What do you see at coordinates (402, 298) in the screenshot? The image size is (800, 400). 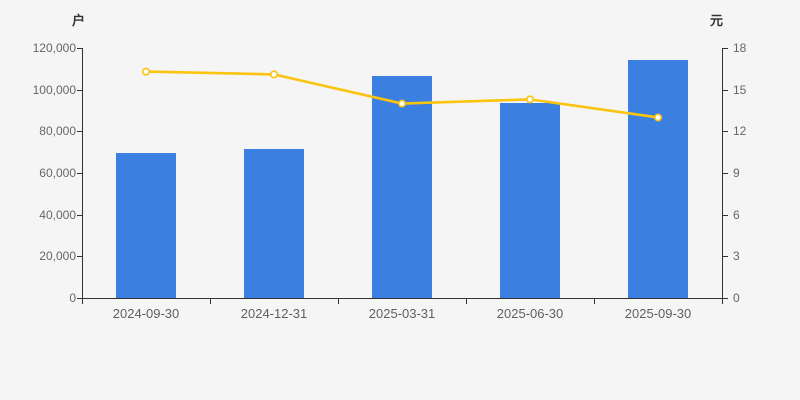 I see `x-axis-line` at bounding box center [402, 298].